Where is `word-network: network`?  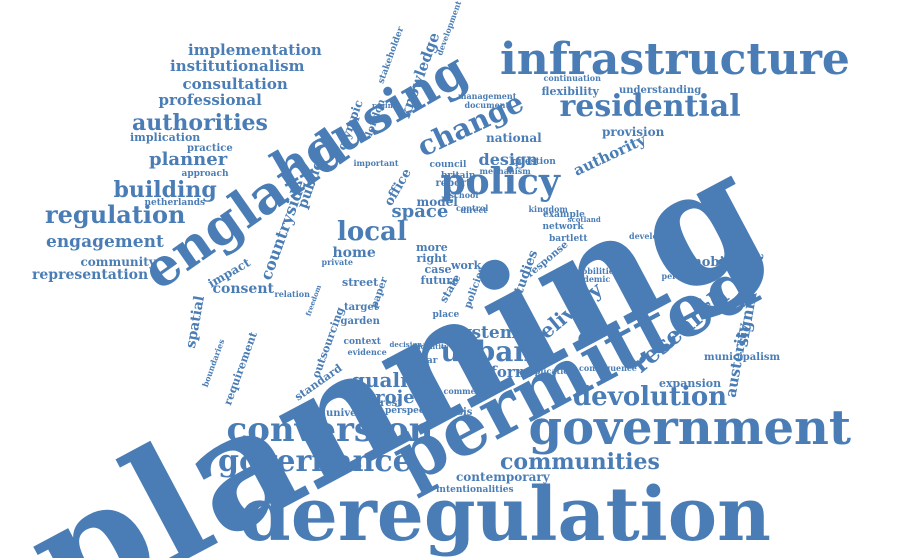
word-network: network is located at coordinates (563, 227).